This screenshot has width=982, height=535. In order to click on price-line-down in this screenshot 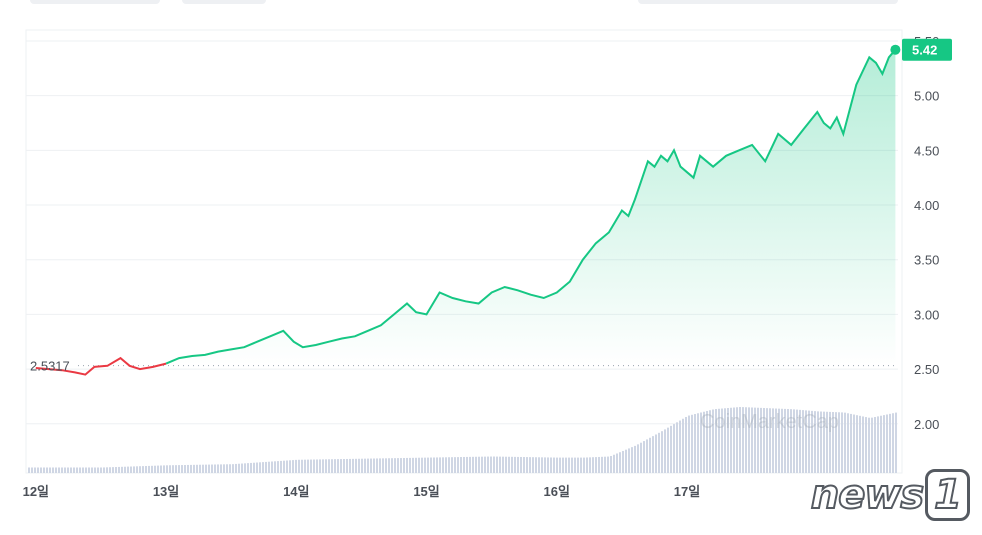, I will do `click(101, 366)`.